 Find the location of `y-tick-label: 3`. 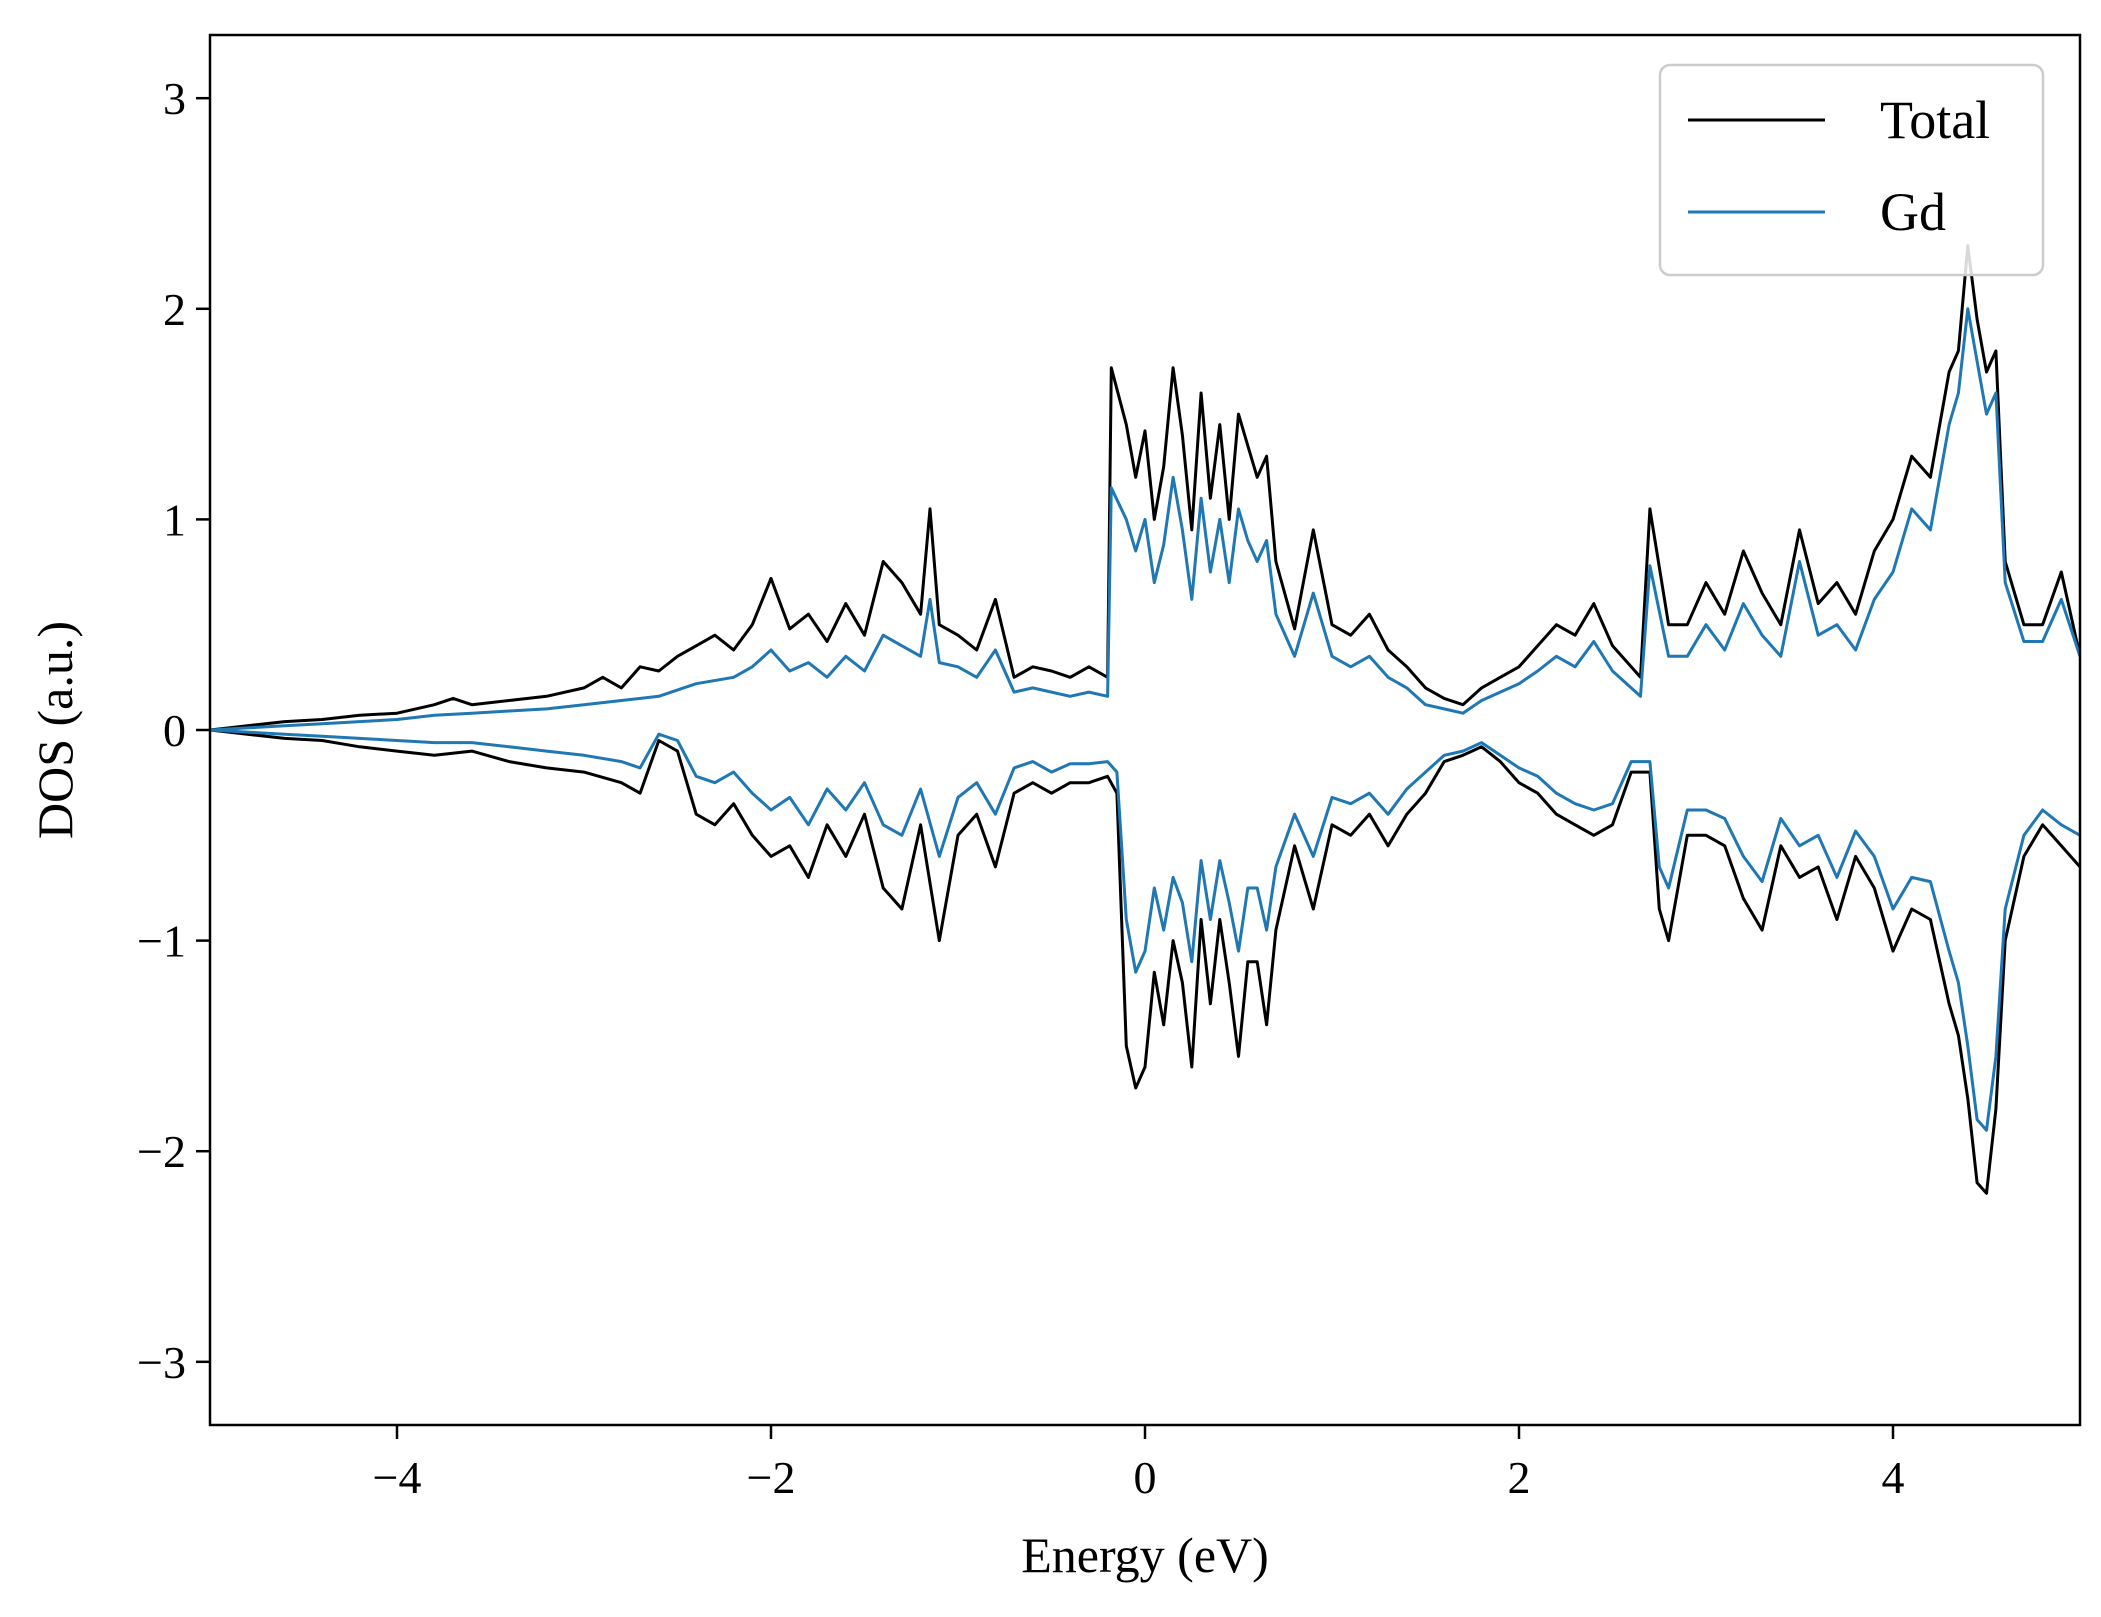

y-tick-label: 3 is located at coordinates (174, 98).